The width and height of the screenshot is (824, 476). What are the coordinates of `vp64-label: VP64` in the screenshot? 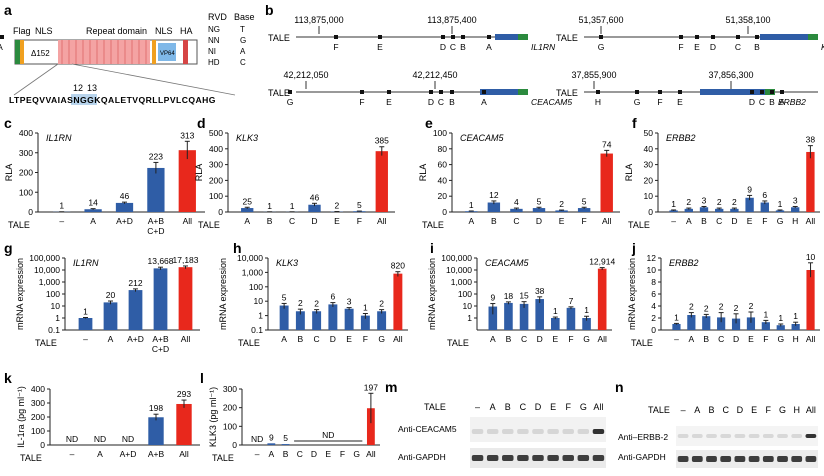 It's located at (167, 54).